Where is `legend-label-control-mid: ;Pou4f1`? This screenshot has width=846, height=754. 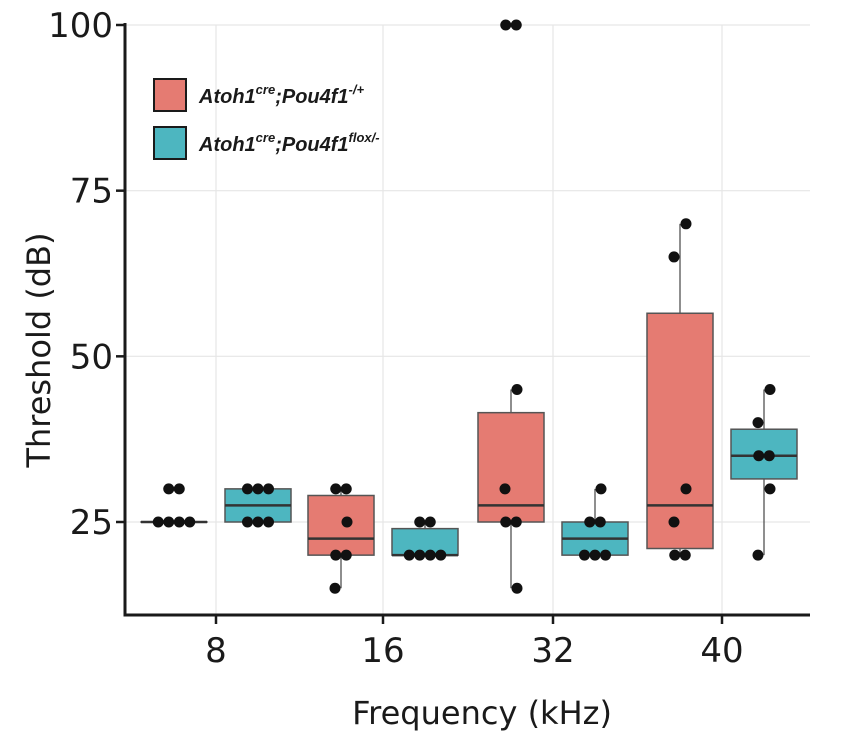
legend-label-control-mid: ;Pou4f1 is located at coordinates (311, 97).